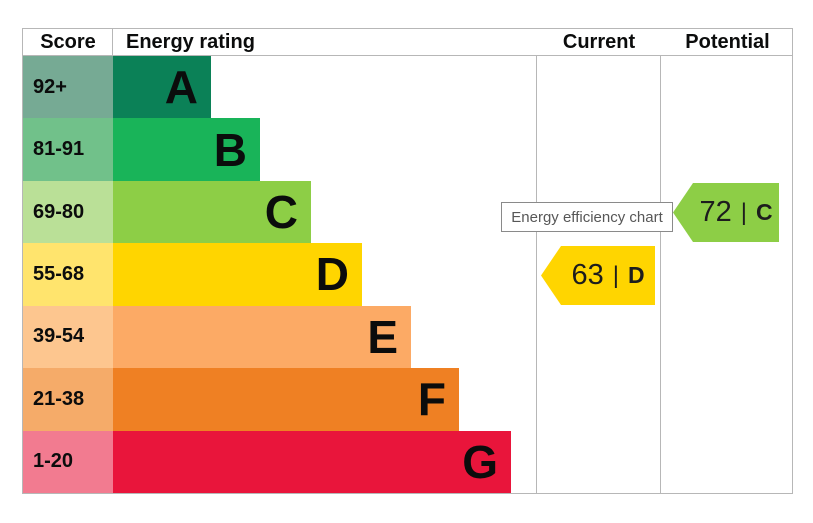 This screenshot has width=813, height=523. I want to click on band-bar-g: G, so click(312, 461).